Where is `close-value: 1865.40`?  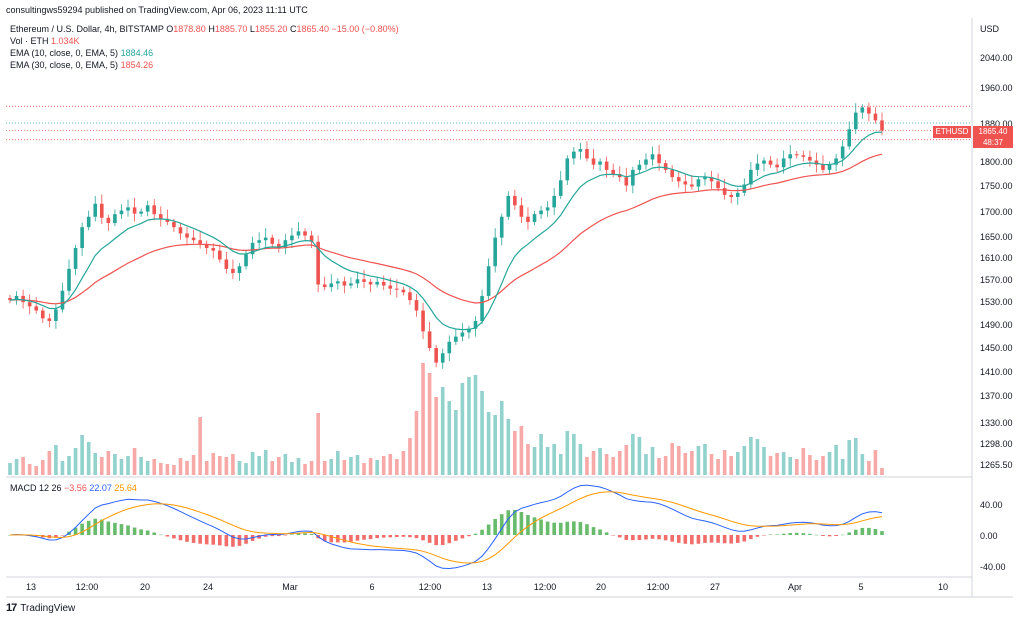
close-value: 1865.40 is located at coordinates (313, 29).